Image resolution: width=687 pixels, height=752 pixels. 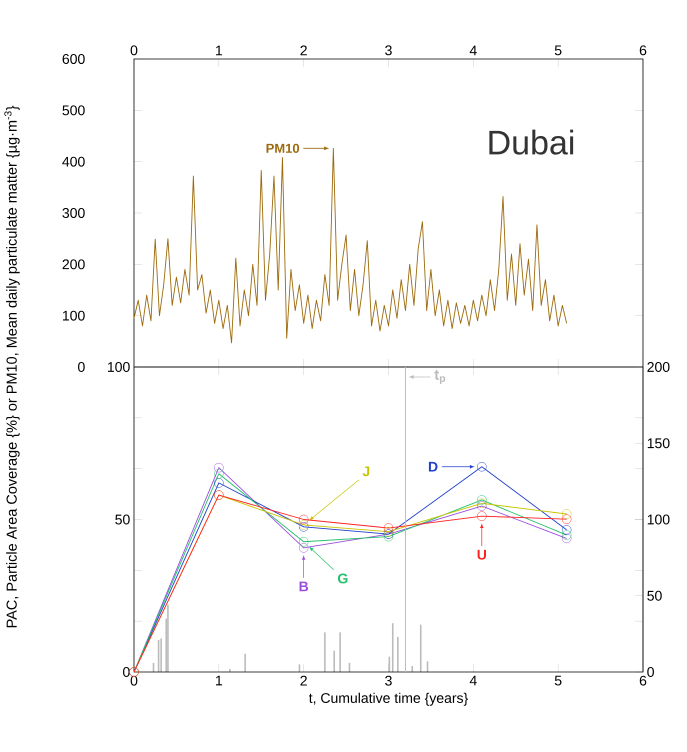 I want to click on text: U, so click(x=482, y=555).